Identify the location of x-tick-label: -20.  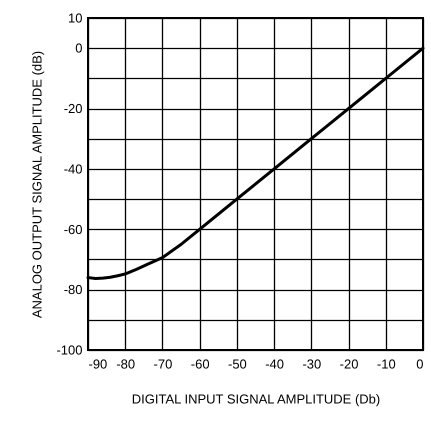
(349, 364).